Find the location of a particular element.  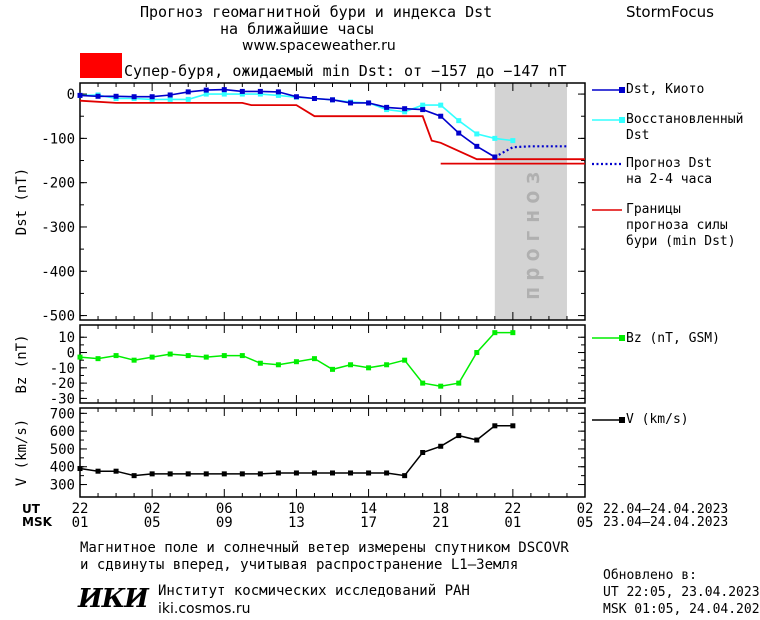

alert-swatch is located at coordinates (101, 65).